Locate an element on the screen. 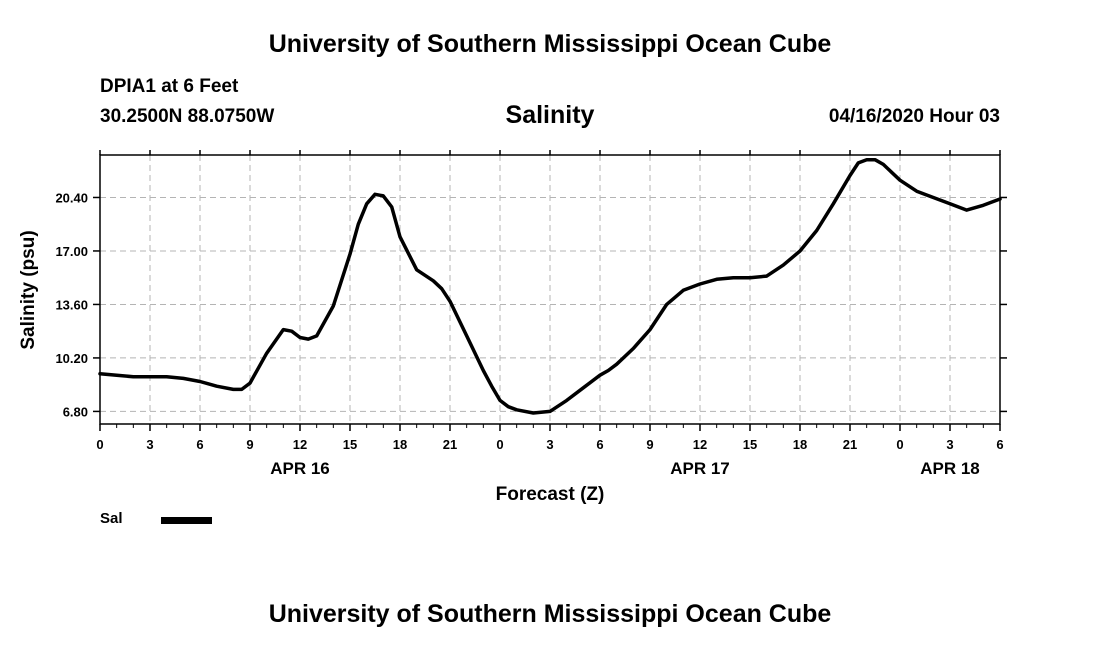 The image size is (1100, 650). y-tick-label: 20.40 is located at coordinates (71, 197).